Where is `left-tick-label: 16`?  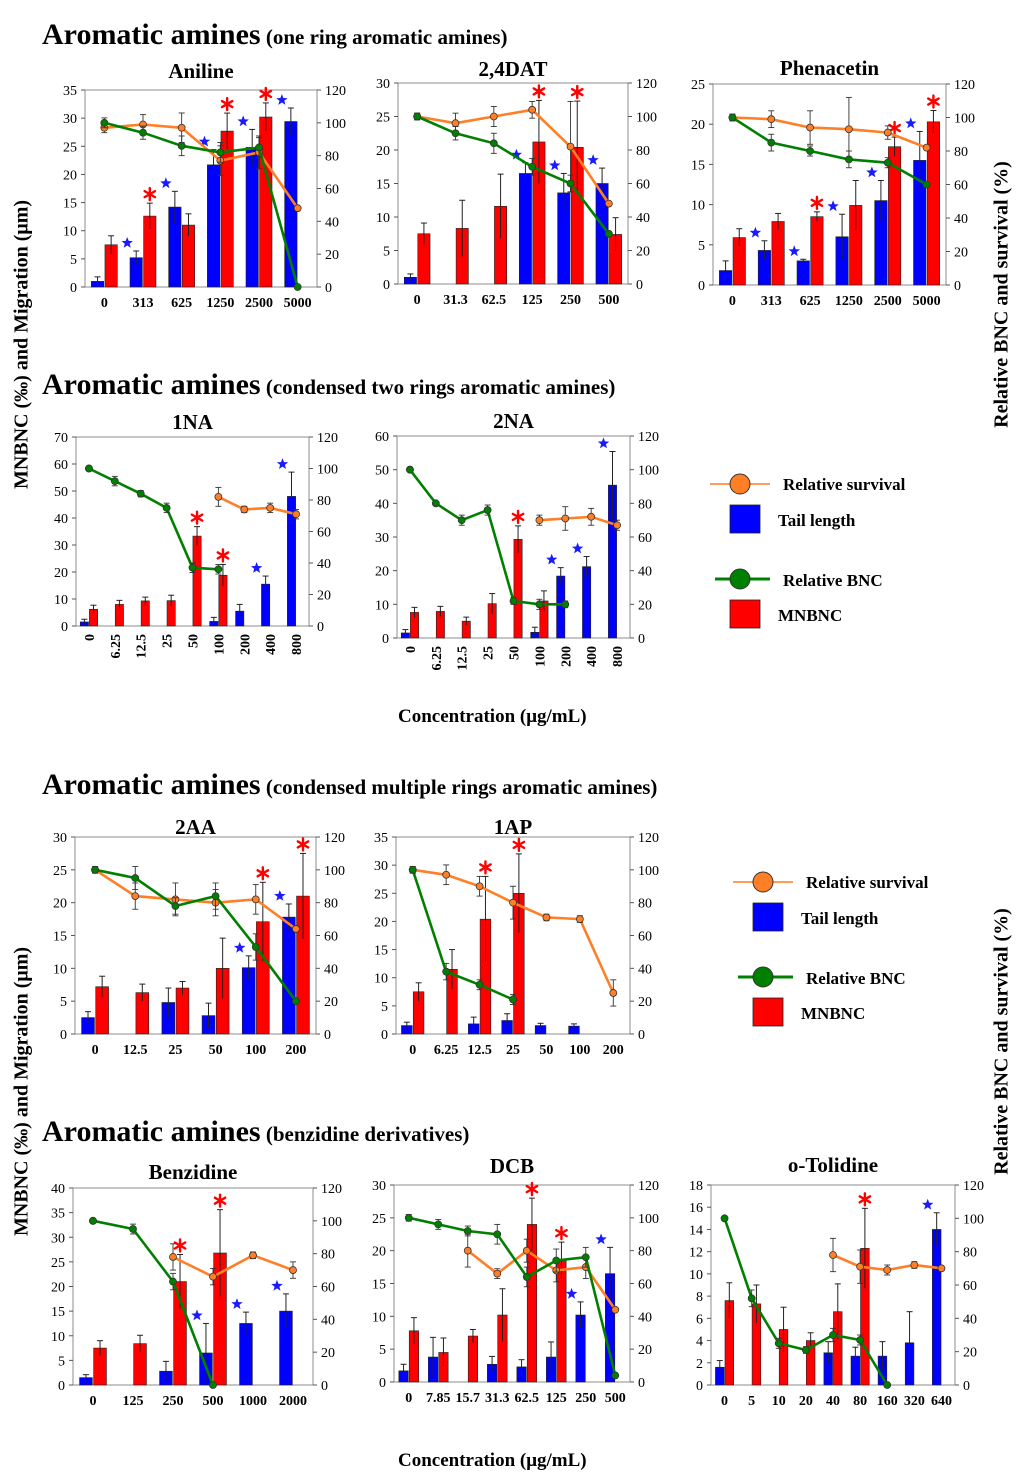
left-tick-label: 16 is located at coordinates (696, 1208).